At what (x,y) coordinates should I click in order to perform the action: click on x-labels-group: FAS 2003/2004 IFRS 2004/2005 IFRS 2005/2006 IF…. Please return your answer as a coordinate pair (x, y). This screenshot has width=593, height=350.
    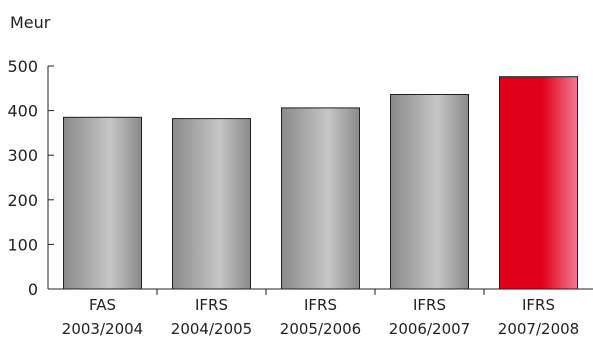
    Looking at the image, I should click on (320, 317).